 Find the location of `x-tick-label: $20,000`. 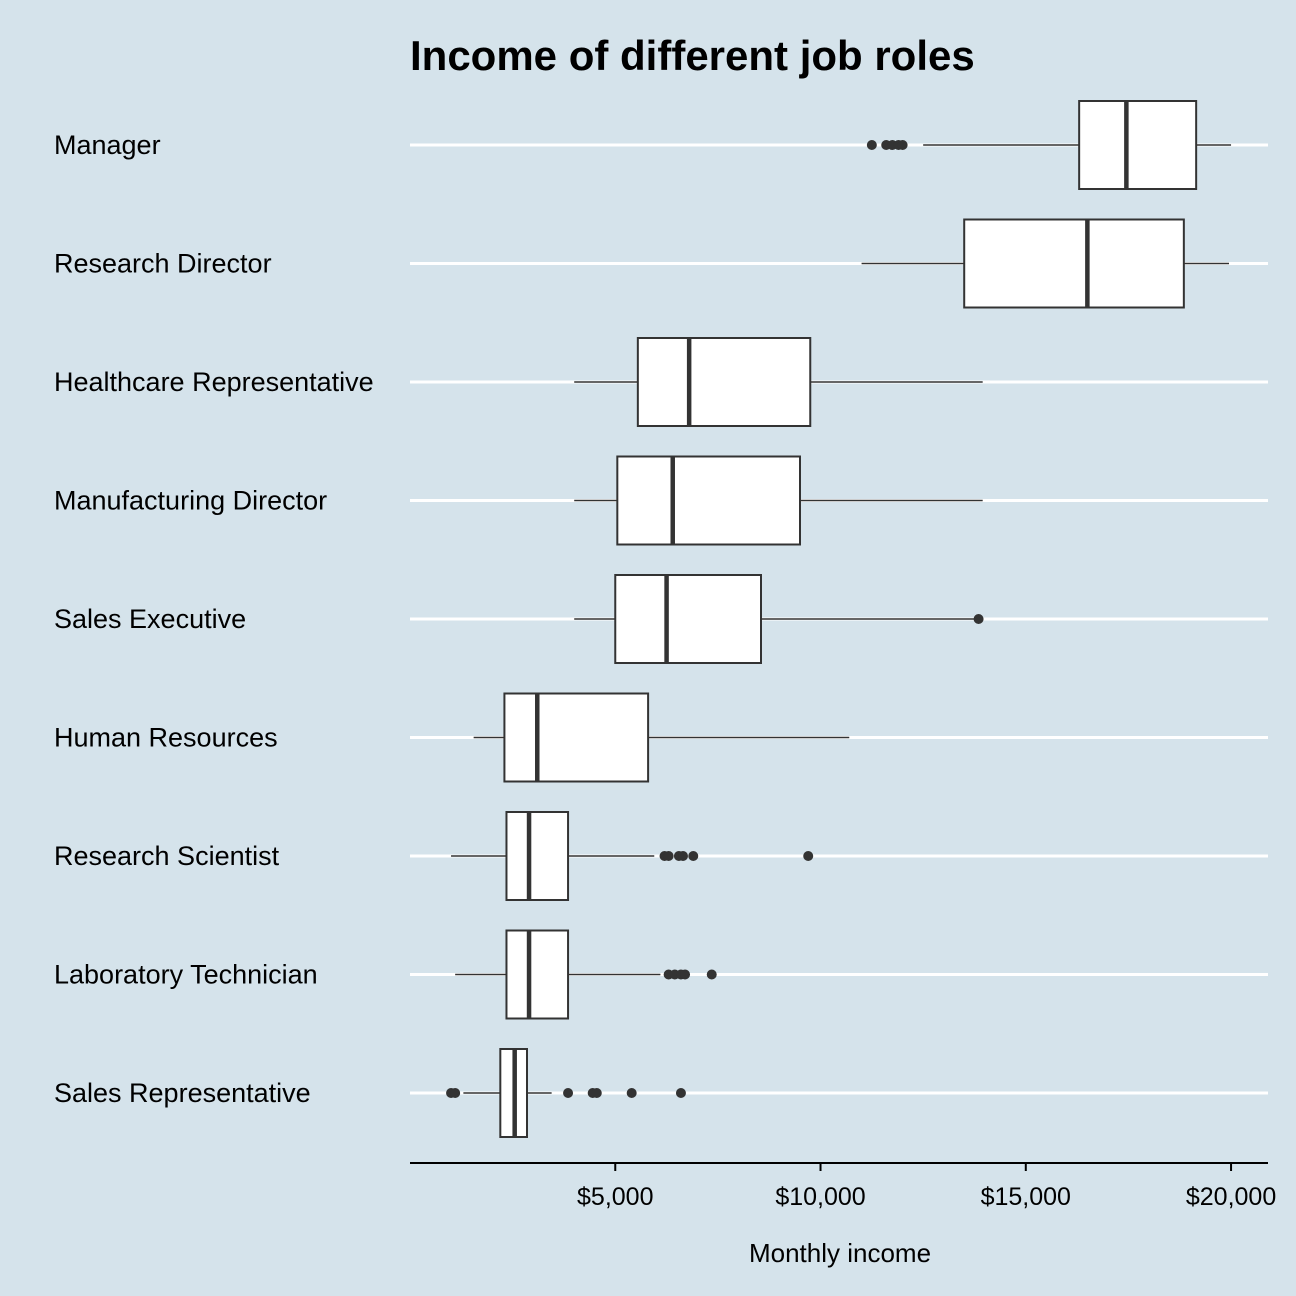

x-tick-label: $20,000 is located at coordinates (1231, 1197).